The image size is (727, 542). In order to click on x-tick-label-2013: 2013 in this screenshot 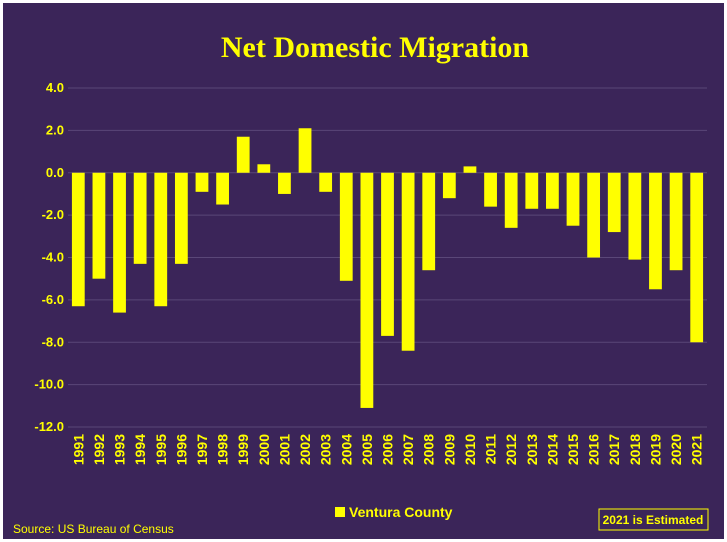, I will do `click(532, 449)`.